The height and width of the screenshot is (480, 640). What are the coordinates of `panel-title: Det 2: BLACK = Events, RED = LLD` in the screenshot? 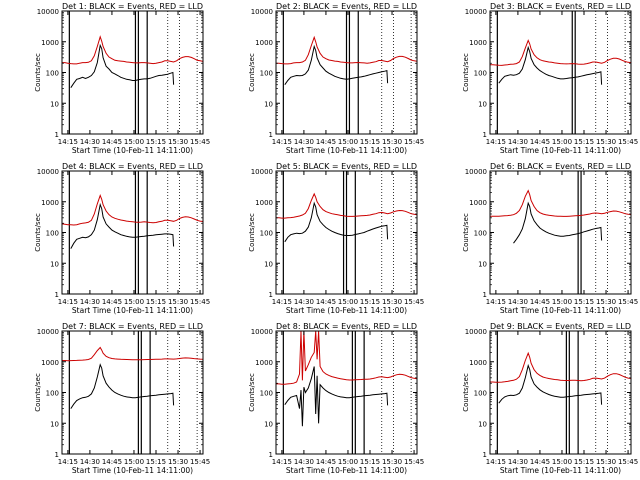 It's located at (346, 6).